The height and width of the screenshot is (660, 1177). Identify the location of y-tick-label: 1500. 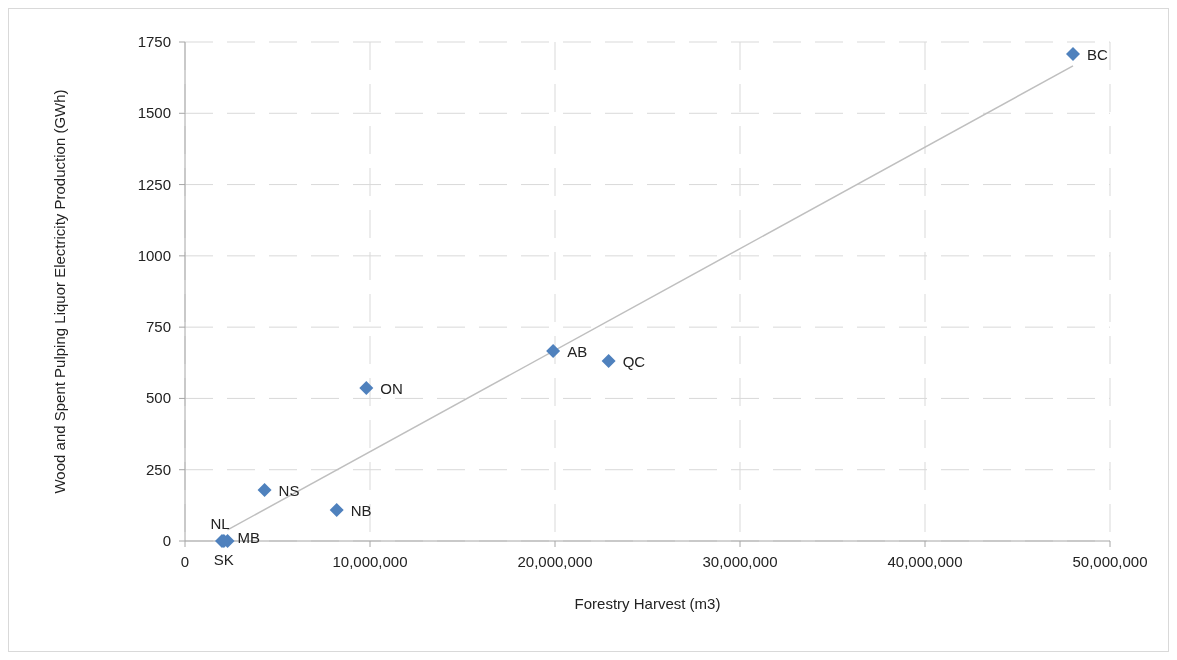
(154, 113).